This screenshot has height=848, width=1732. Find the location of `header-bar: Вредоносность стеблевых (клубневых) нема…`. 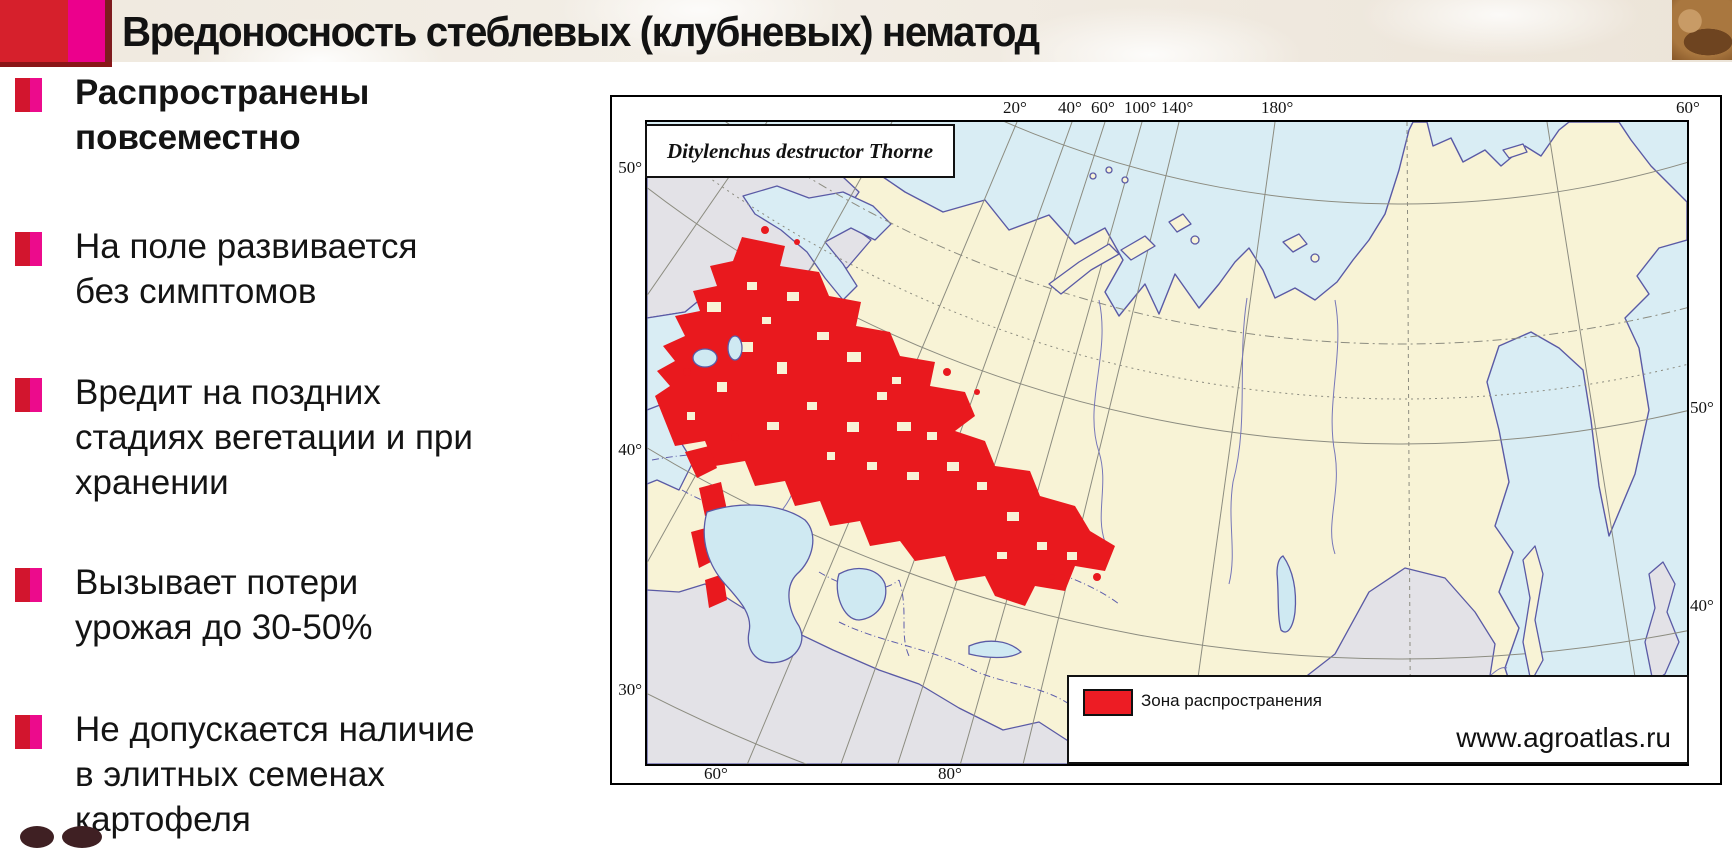

header-bar: Вредоносность стеблевых (клубневых) нема… is located at coordinates (866, 31).